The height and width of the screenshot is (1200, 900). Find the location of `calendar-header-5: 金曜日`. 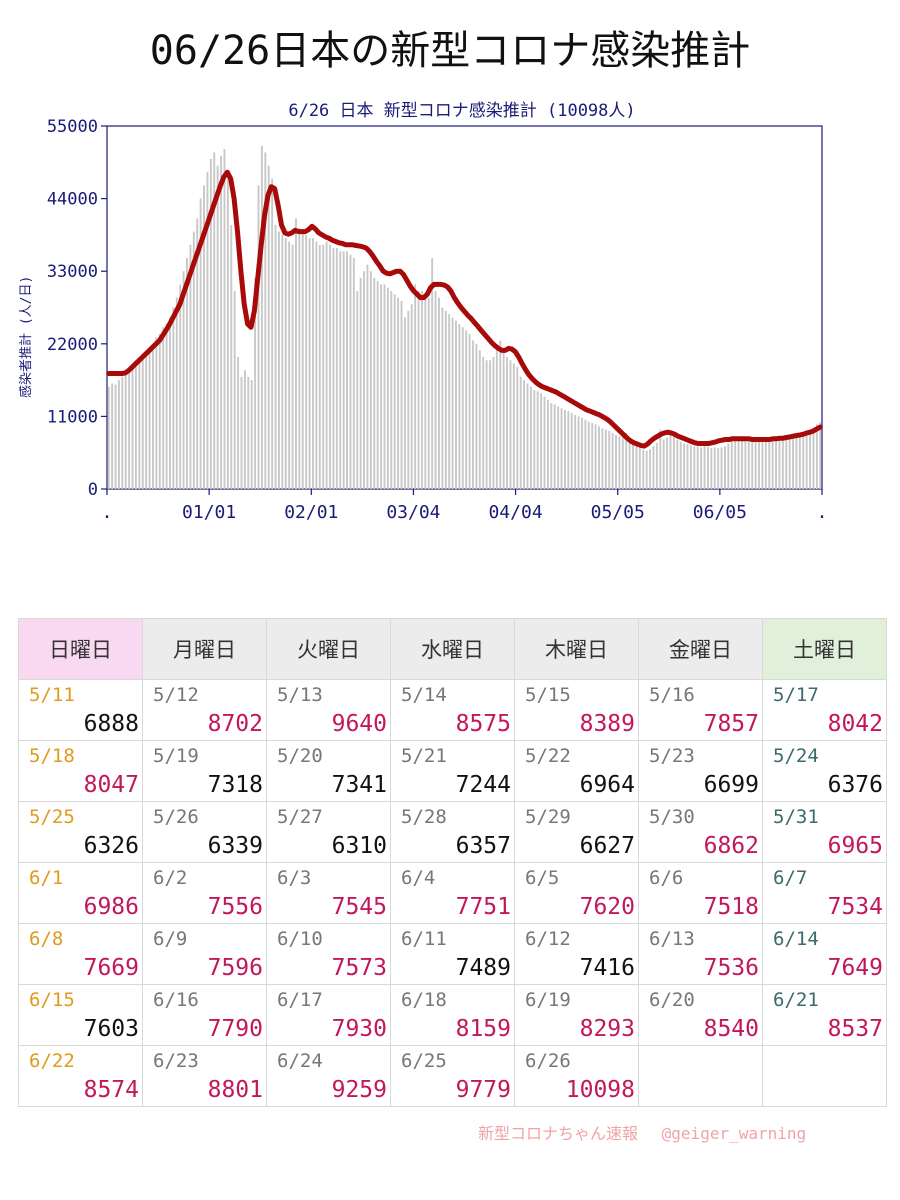

calendar-header-5: 金曜日 is located at coordinates (700, 649).